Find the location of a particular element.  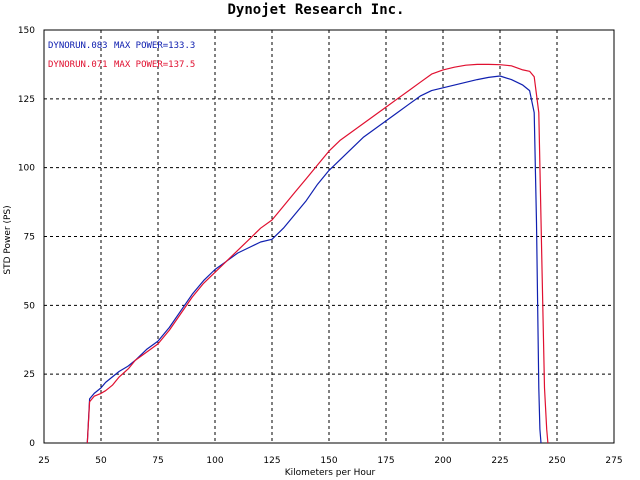

x-tick-label: 150 is located at coordinates (328, 461).